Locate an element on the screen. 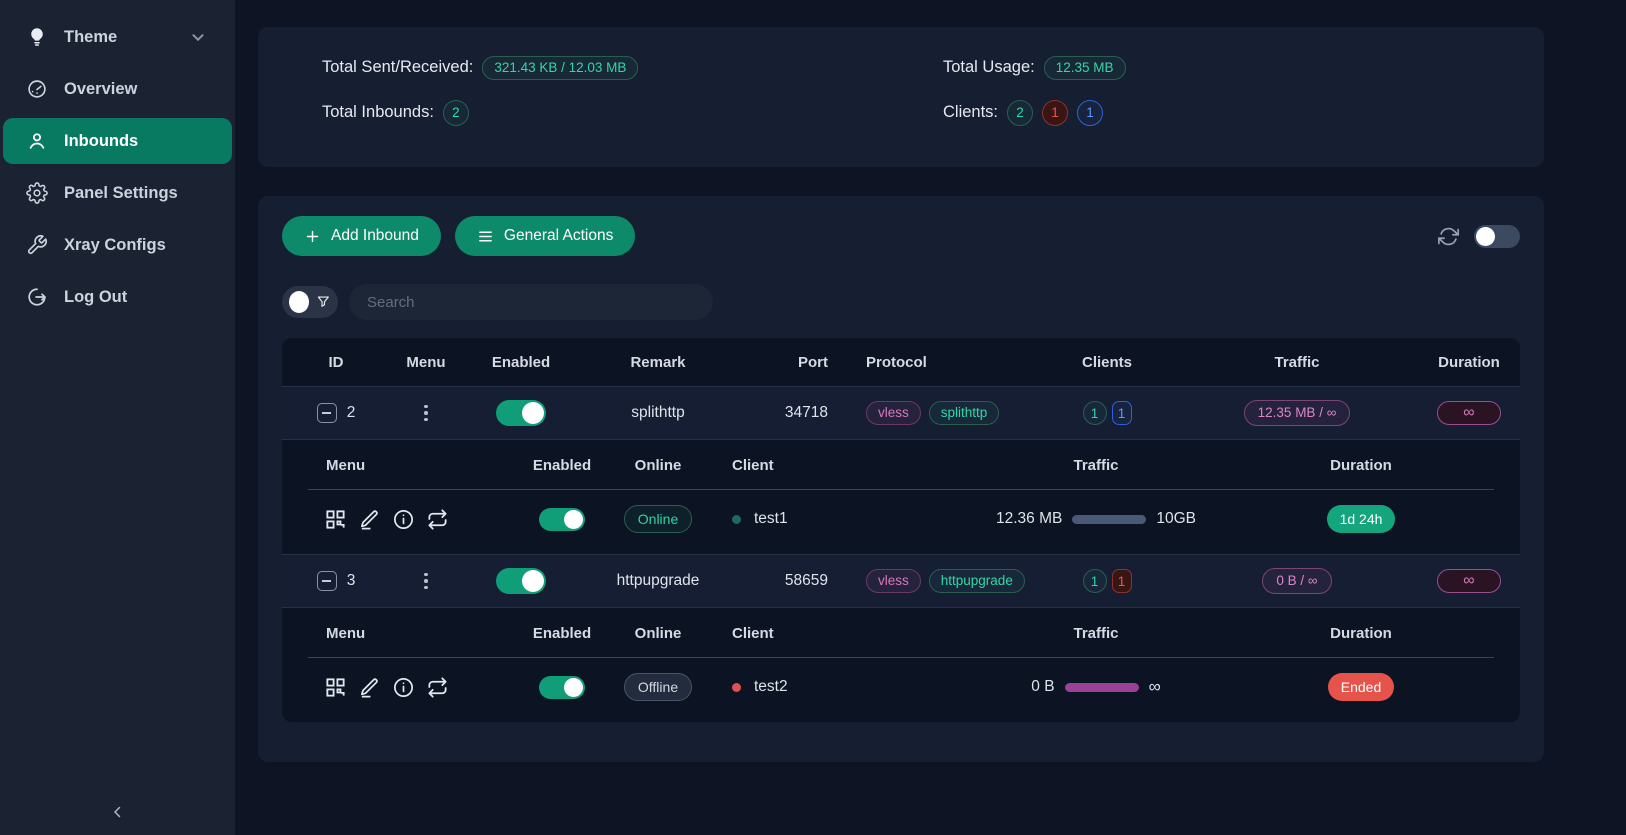 This screenshot has width=1626, height=835. transport-badge: httpupgrade is located at coordinates (976, 581).